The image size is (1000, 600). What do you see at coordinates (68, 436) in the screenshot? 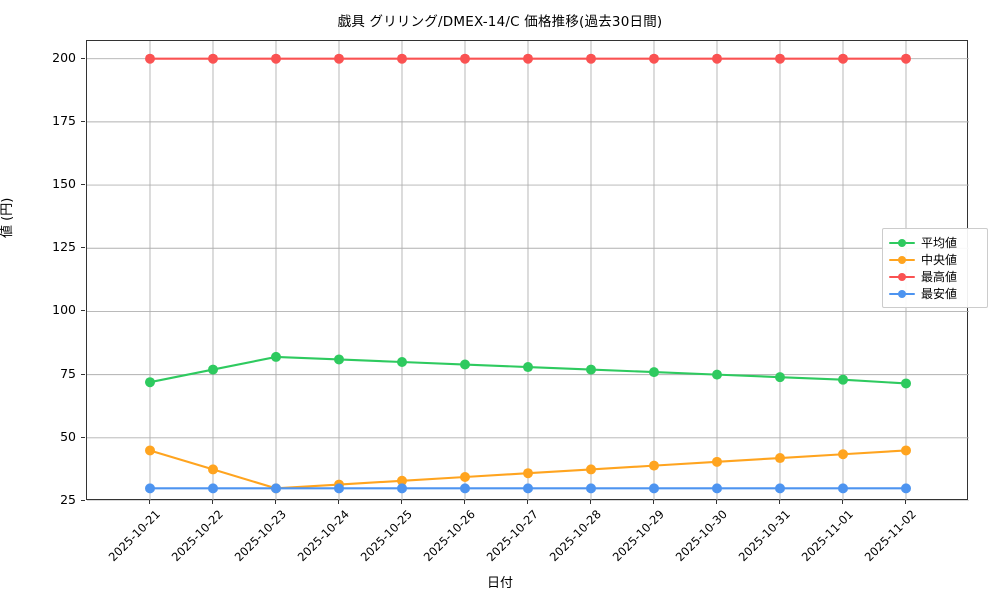
I see `y-tick-label: 50` at bounding box center [68, 436].